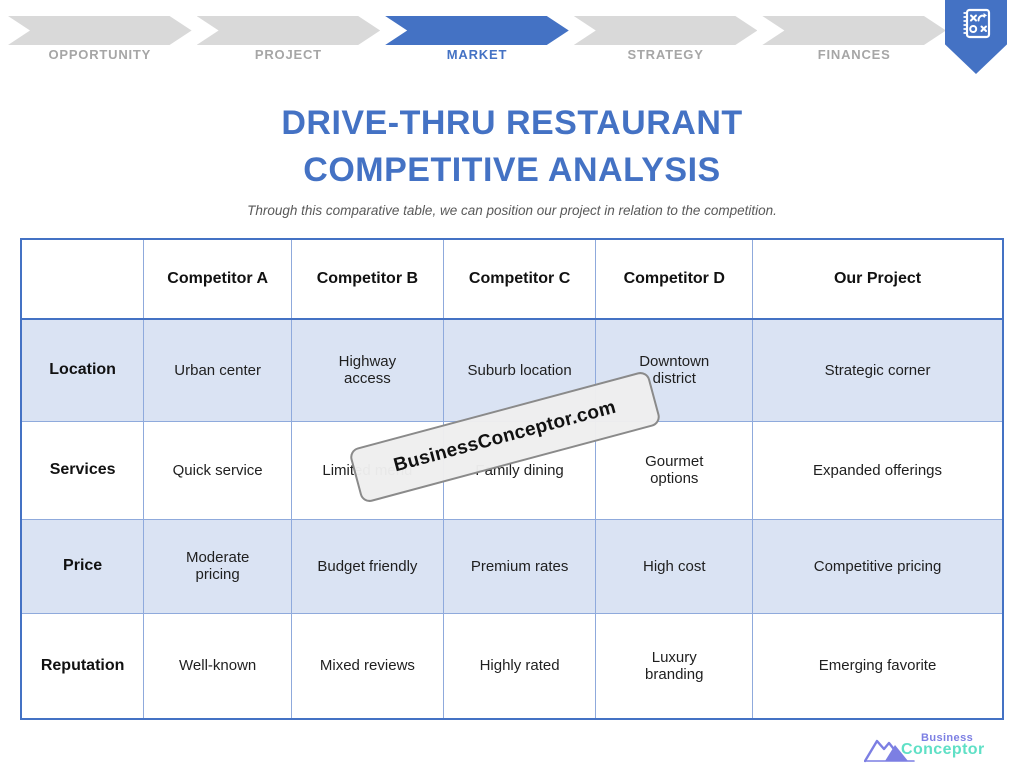  I want to click on brand-name-line2: Conceptor, so click(943, 749).